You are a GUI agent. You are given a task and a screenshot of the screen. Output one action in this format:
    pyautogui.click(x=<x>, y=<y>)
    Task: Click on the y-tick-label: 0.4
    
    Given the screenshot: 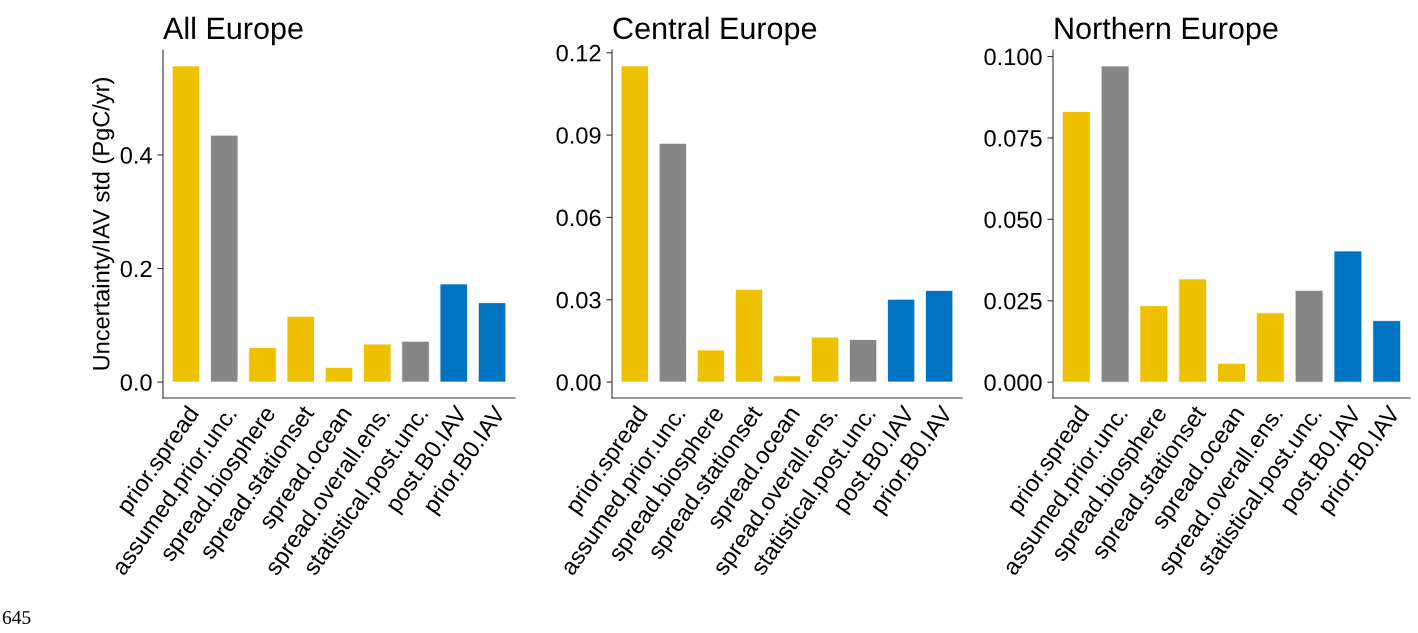 What is the action you would take?
    pyautogui.click(x=136, y=155)
    